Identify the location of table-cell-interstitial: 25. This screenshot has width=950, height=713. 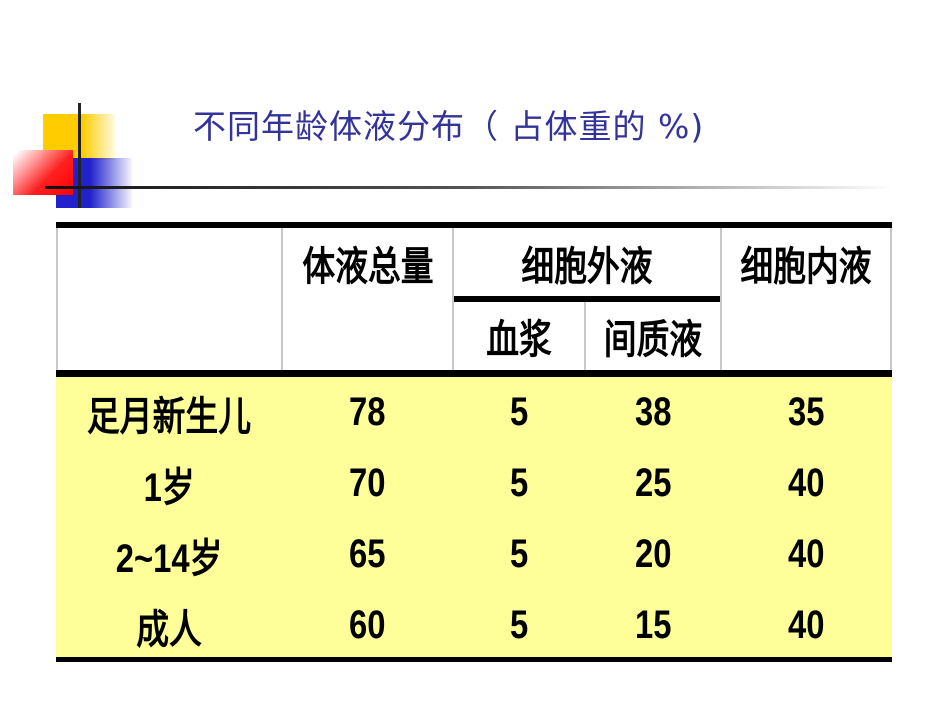
(653, 483).